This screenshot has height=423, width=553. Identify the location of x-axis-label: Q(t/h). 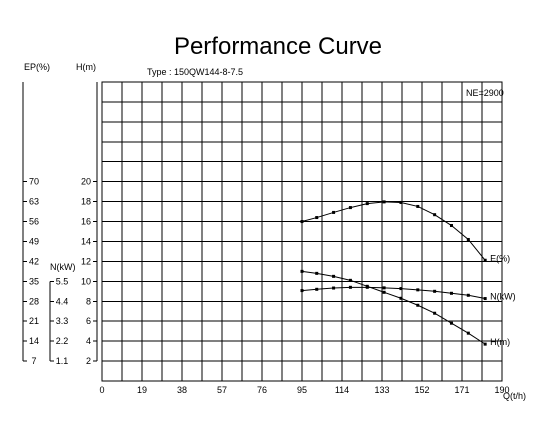
(514, 396).